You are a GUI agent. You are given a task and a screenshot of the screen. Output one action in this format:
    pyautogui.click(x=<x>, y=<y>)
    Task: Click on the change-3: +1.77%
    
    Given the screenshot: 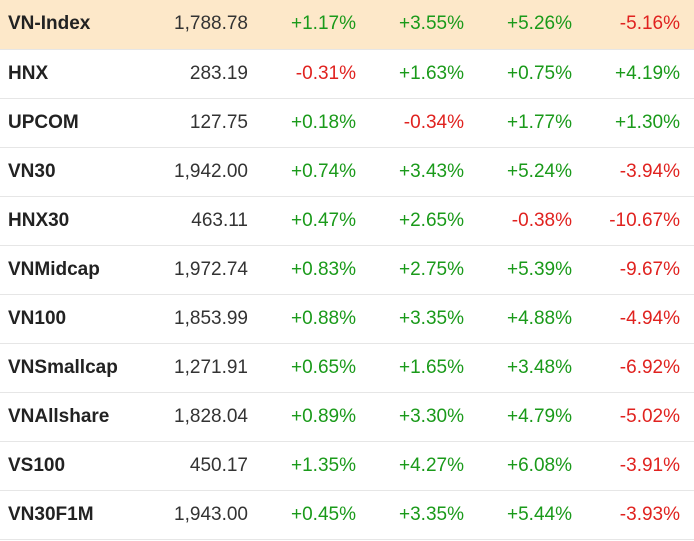 What is the action you would take?
    pyautogui.click(x=526, y=123)
    